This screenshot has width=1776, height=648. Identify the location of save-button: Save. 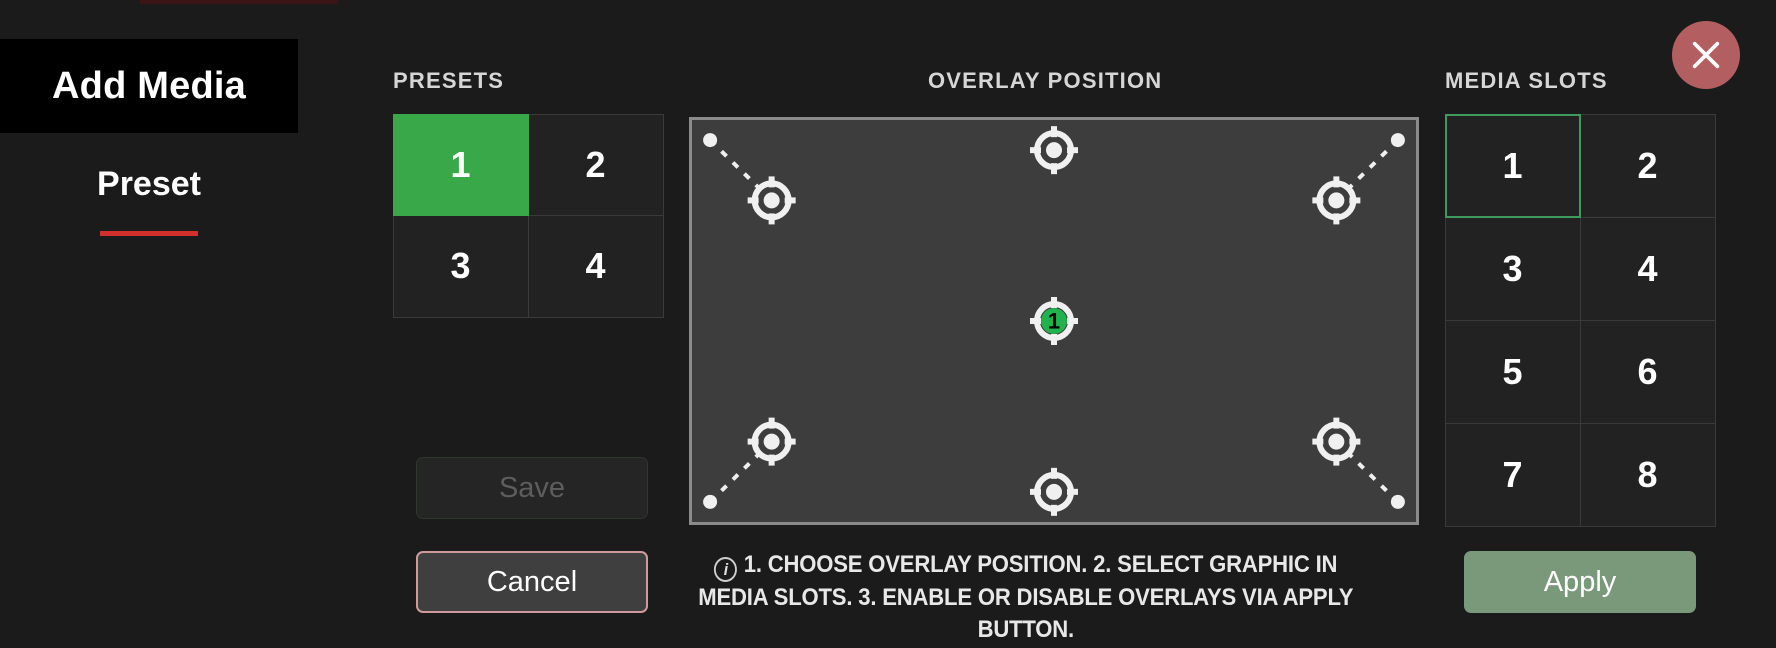
(532, 488).